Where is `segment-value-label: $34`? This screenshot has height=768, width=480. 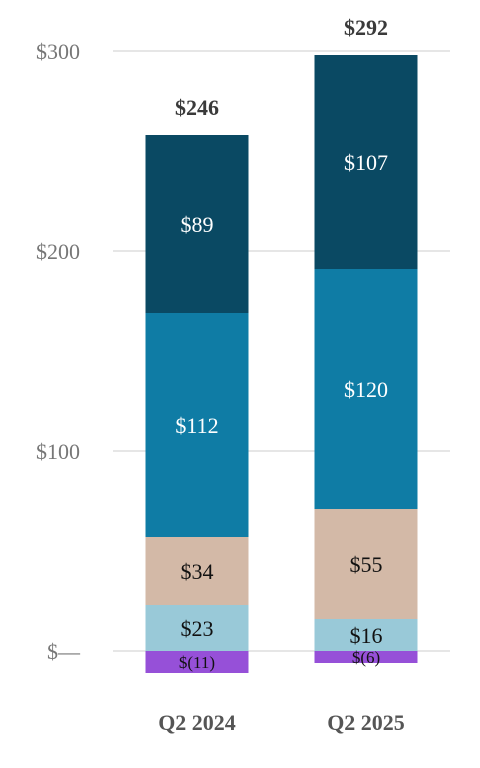
segment-value-label: $34 is located at coordinates (197, 571).